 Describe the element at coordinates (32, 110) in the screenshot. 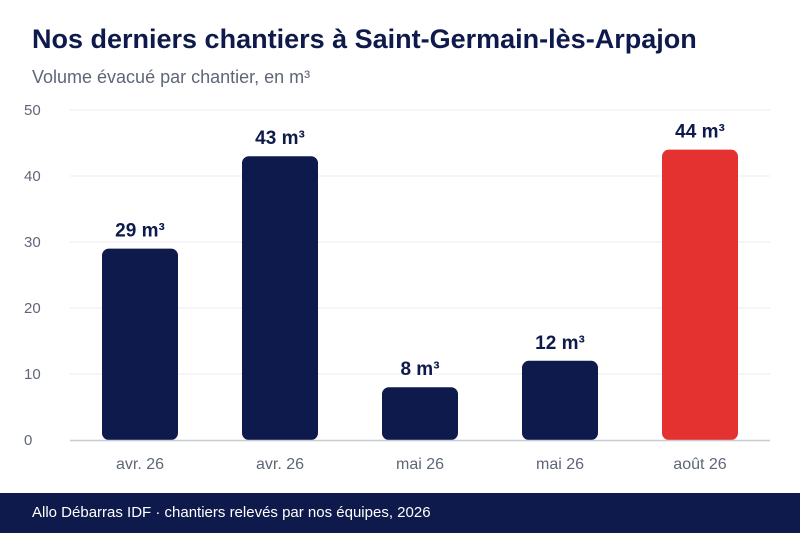

I see `y-tick-label: 50` at that location.